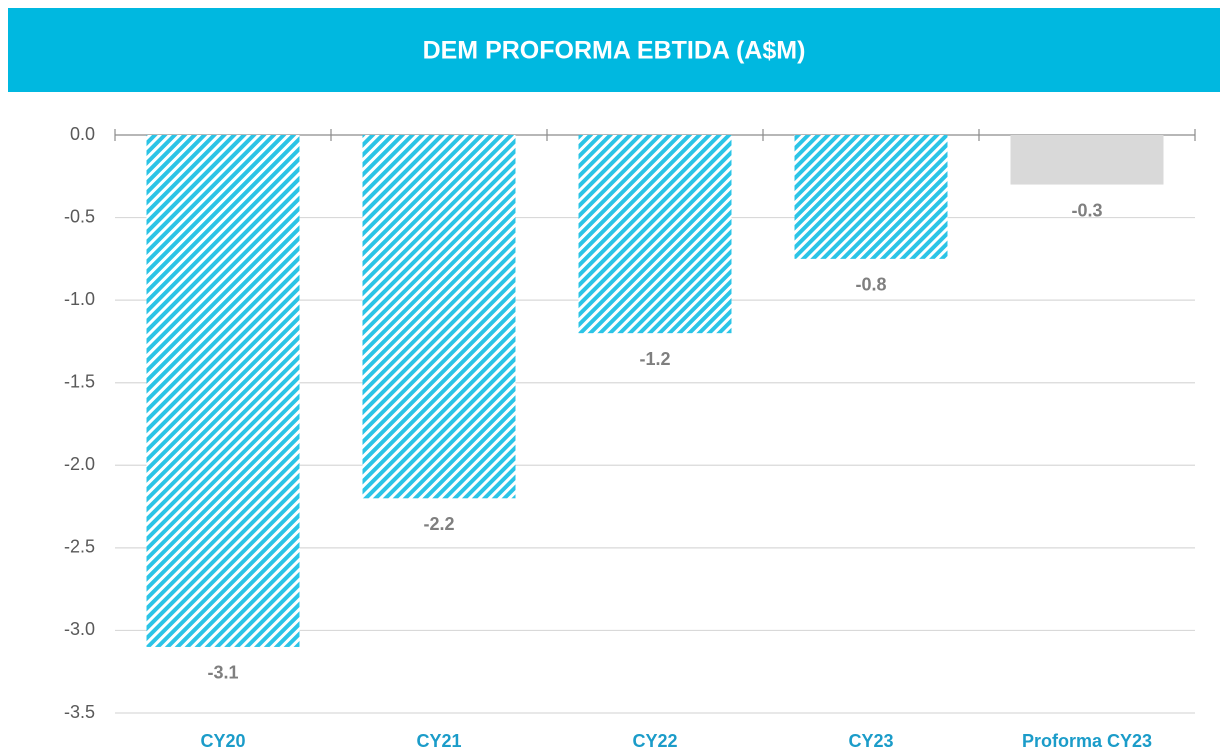  What do you see at coordinates (438, 741) in the screenshot?
I see `x-tick-label: CY21` at bounding box center [438, 741].